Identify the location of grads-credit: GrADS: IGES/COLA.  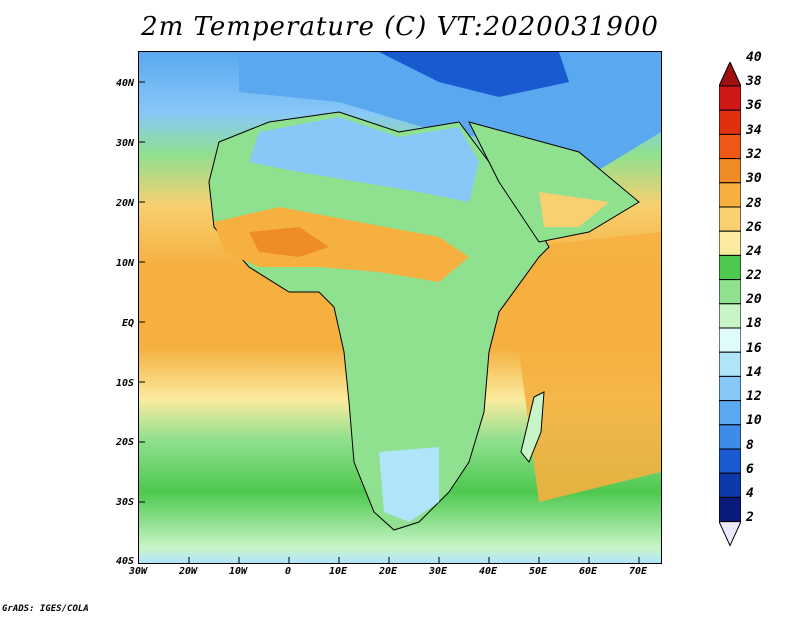
(45, 609).